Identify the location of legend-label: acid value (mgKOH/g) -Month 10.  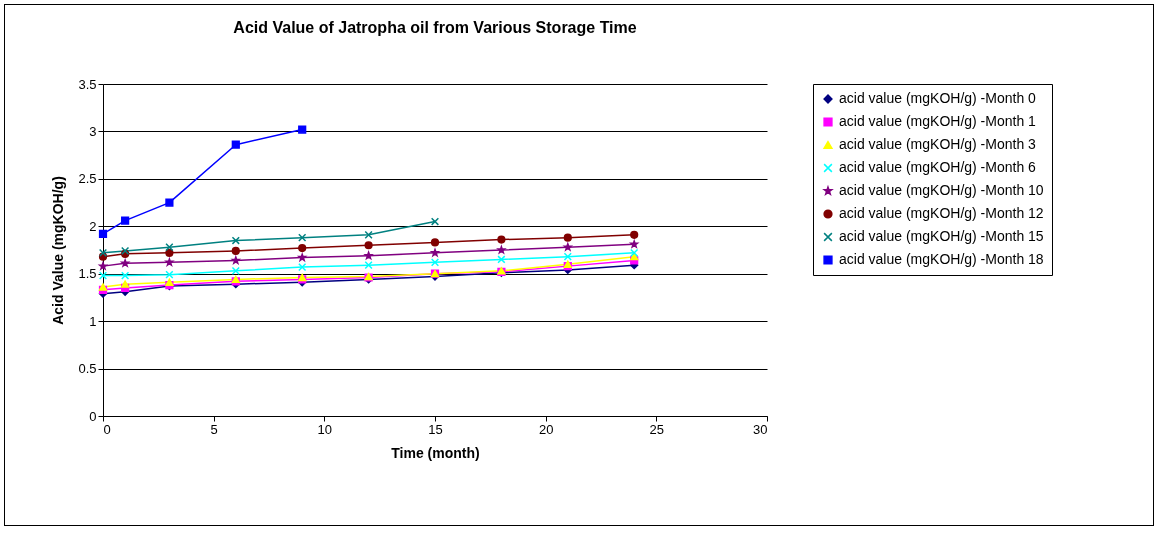
(941, 190).